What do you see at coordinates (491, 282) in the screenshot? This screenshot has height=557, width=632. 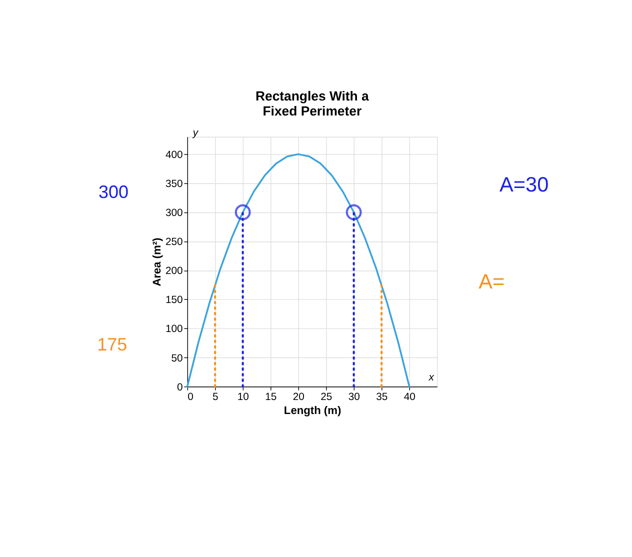 I see `text: A=` at bounding box center [491, 282].